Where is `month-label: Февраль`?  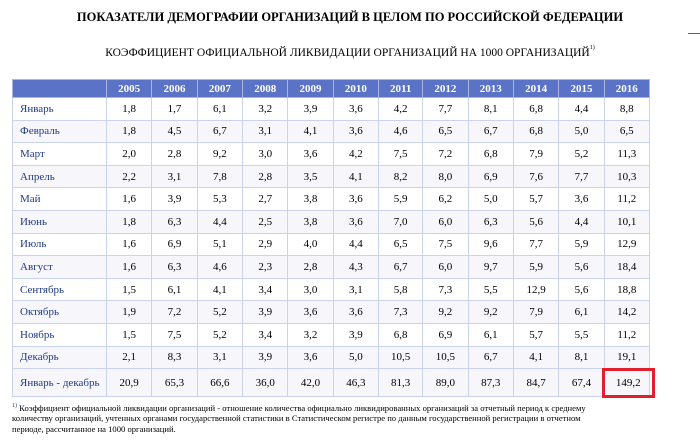
month-label: Февраль is located at coordinates (59, 131).